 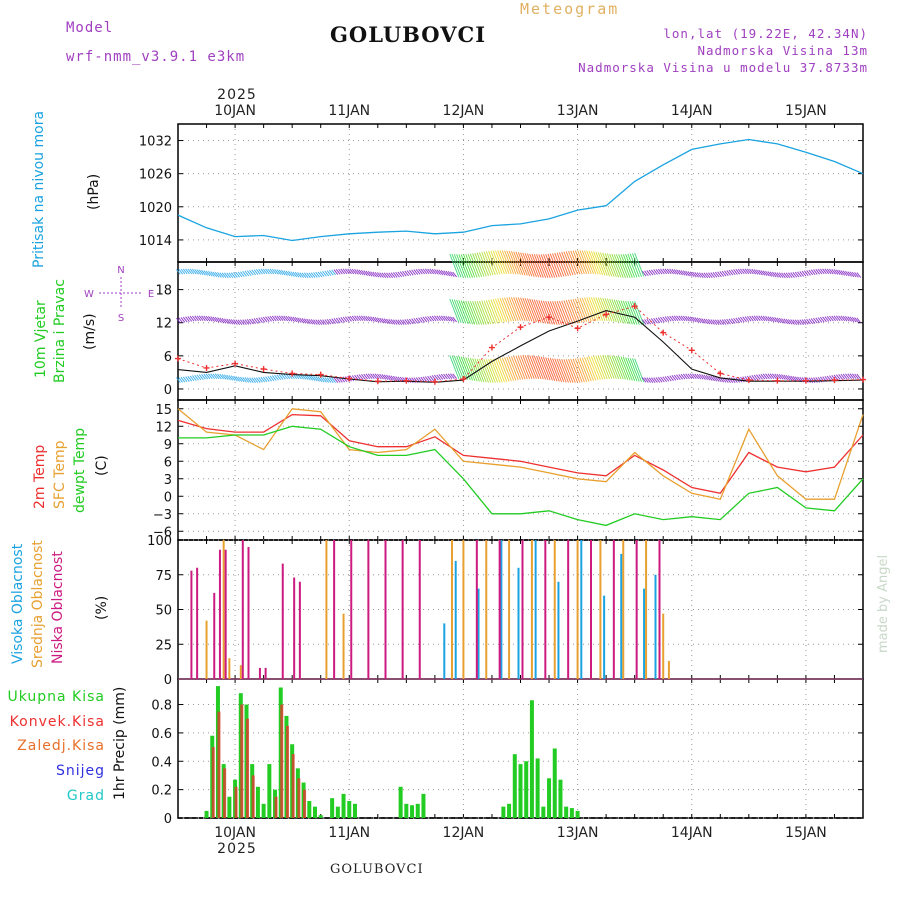 What do you see at coordinates (161, 706) in the screenshot?
I see `y-tick-label: 0.8` at bounding box center [161, 706].